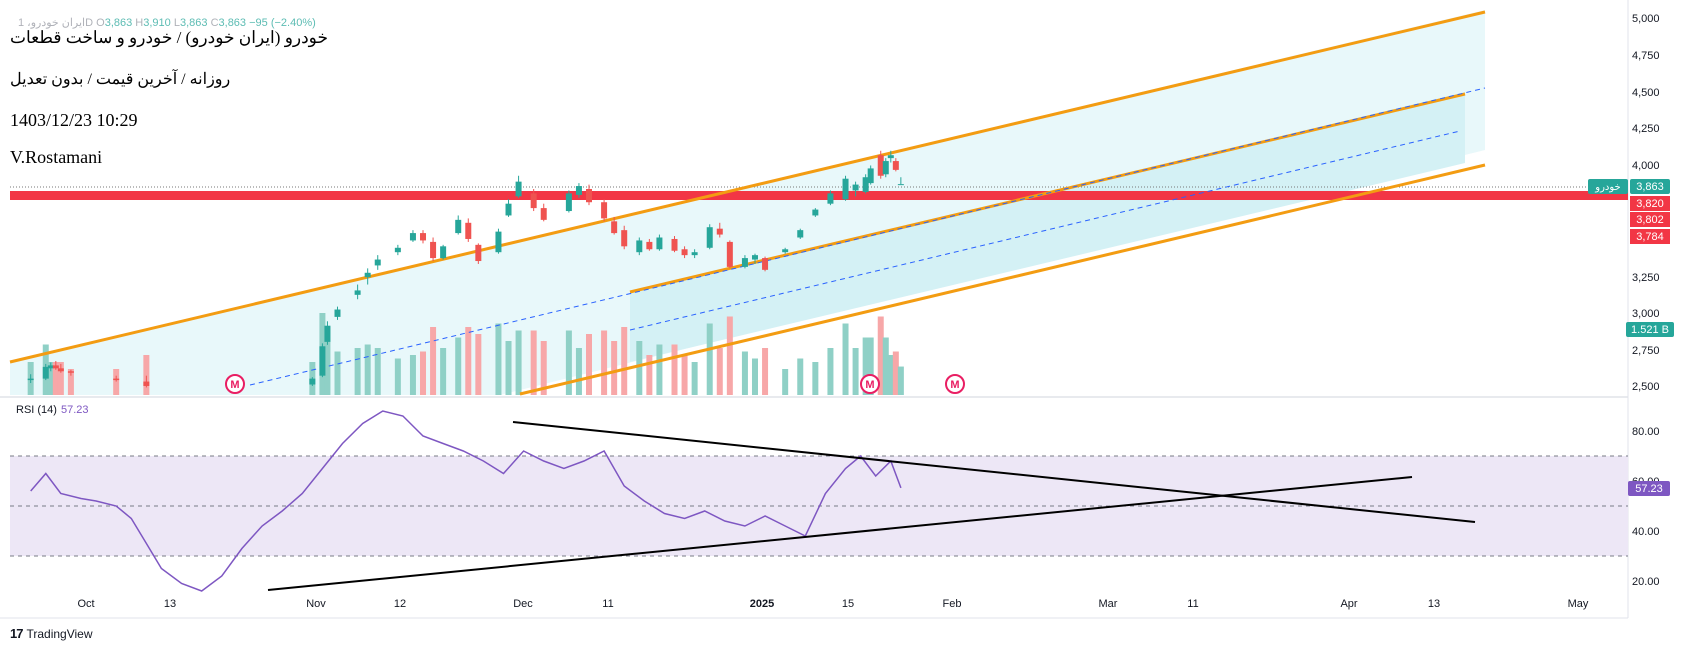 The height and width of the screenshot is (653, 1703). What do you see at coordinates (1646, 507) in the screenshot?
I see `rsi-axis: 80.00 60.00 40.00 20.00` at bounding box center [1646, 507].